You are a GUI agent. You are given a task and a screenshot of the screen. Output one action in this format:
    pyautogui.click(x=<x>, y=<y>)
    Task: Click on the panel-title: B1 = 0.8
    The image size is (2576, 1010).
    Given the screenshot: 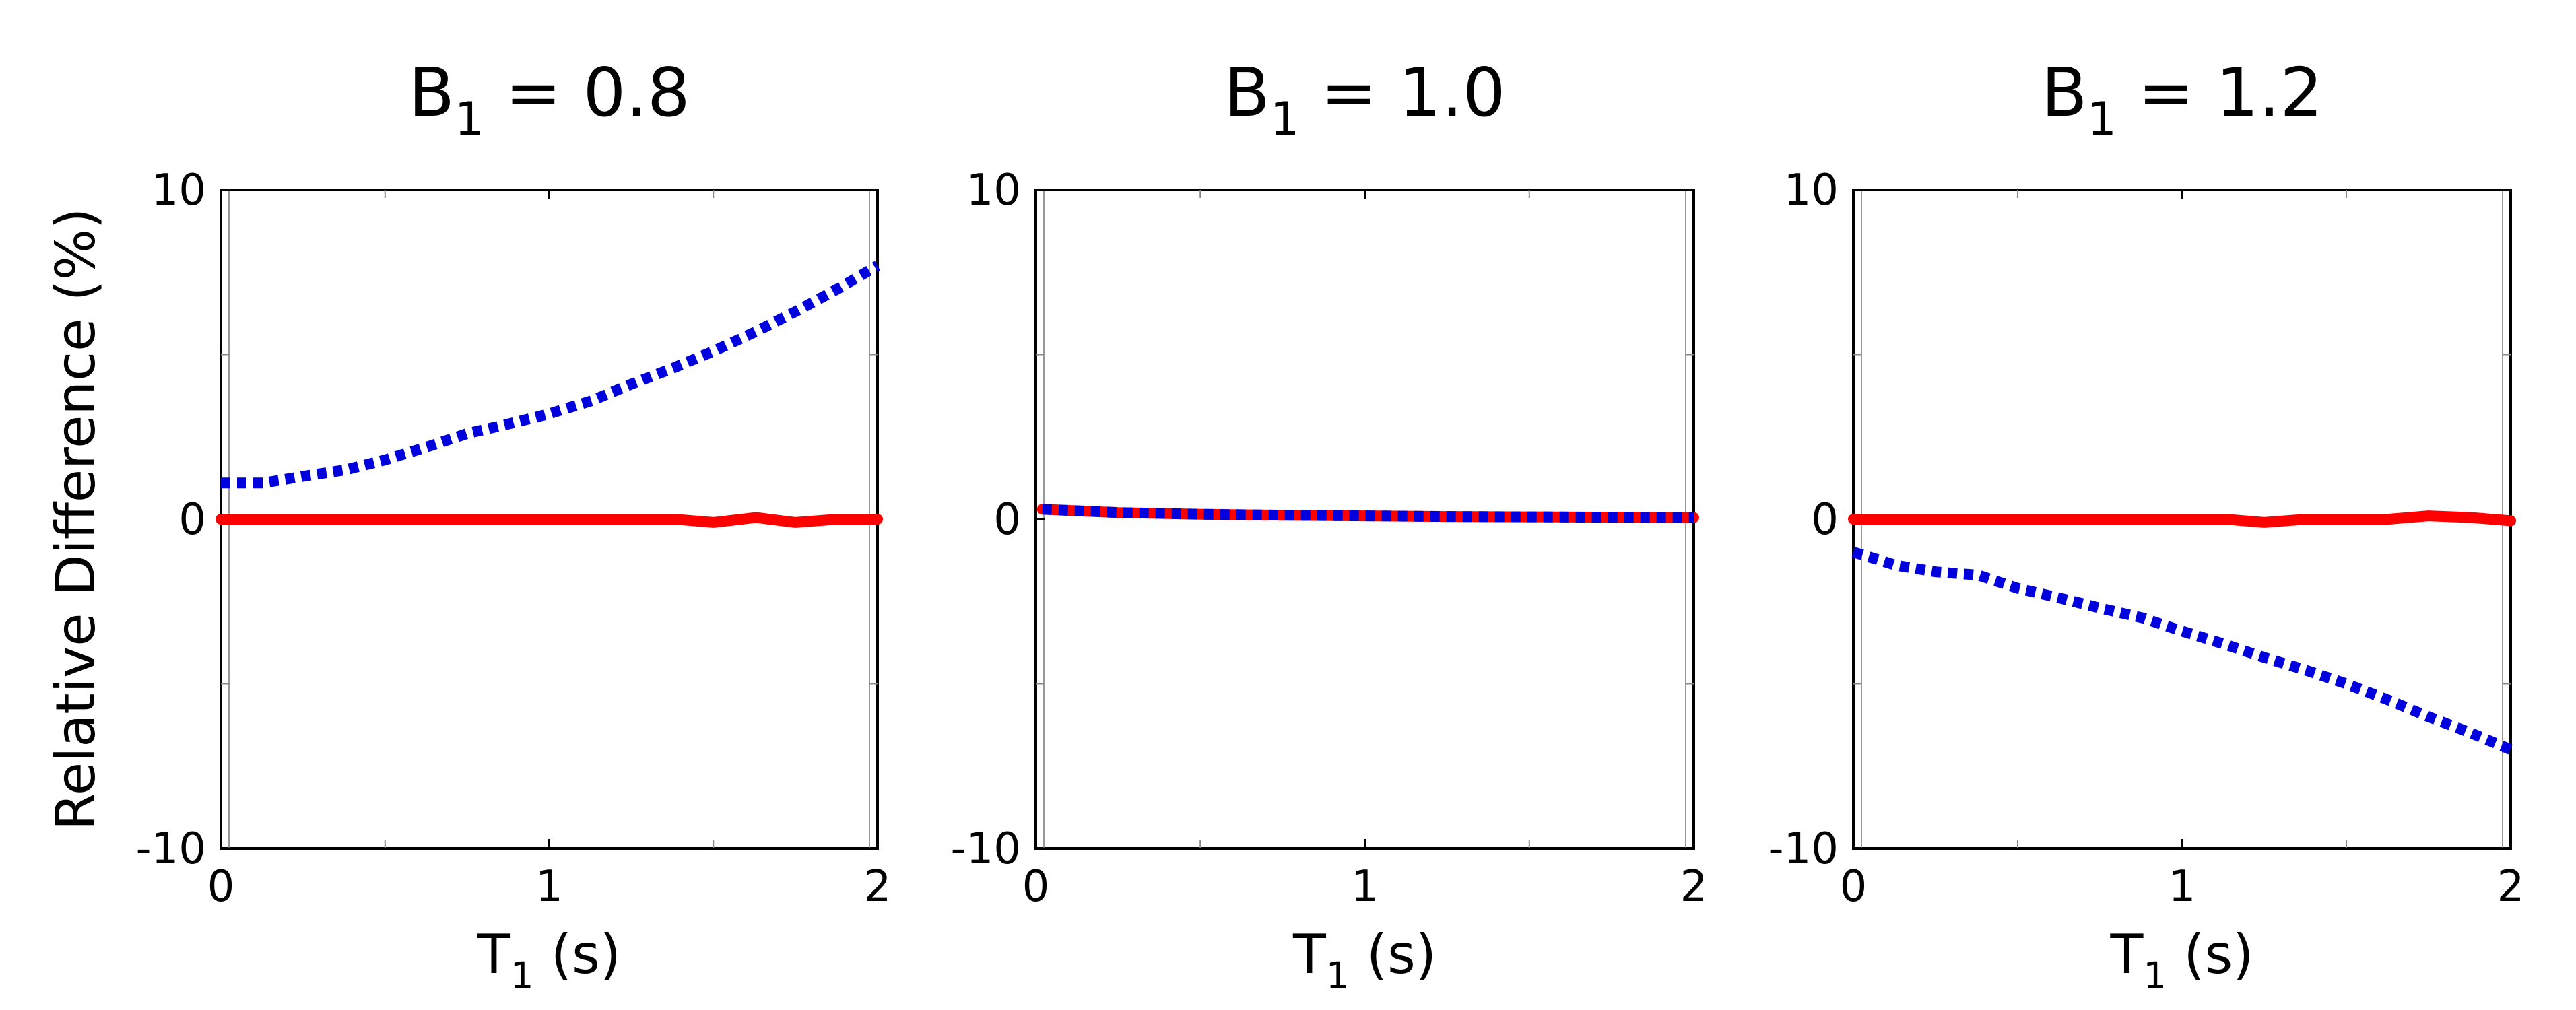 What is the action you would take?
    pyautogui.click(x=549, y=100)
    